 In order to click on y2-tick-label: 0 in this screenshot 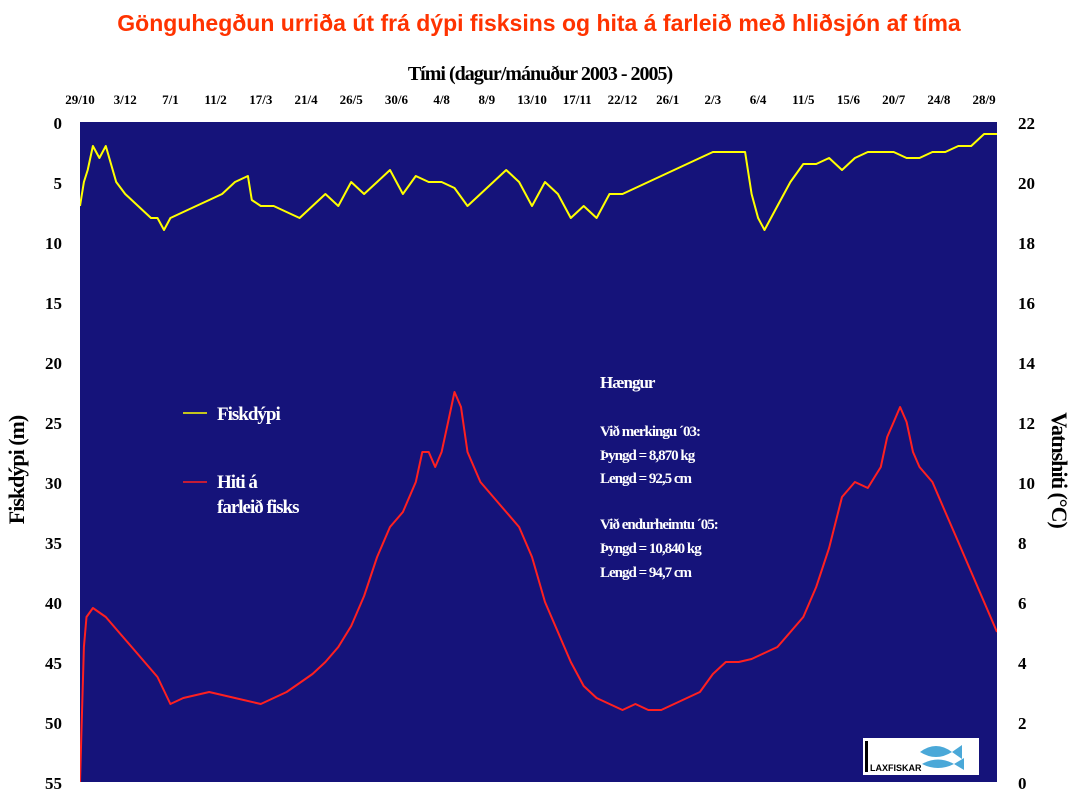, I will do `click(1022, 783)`.